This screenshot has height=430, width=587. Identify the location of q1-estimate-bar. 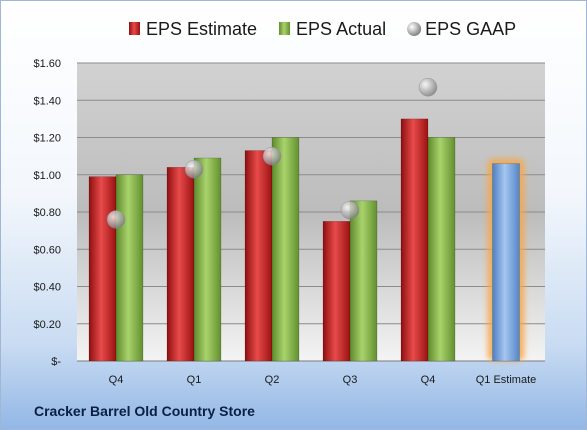
(506, 262).